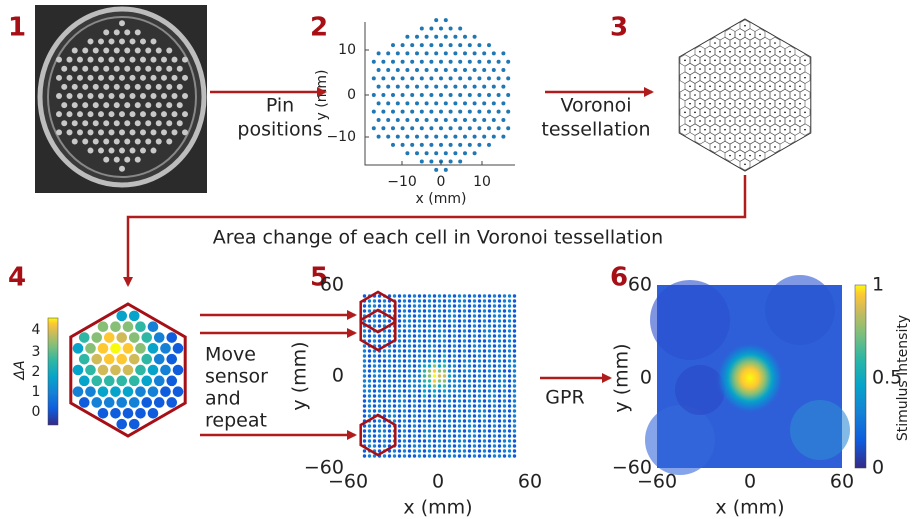 Image resolution: width=916 pixels, height=519 pixels. Describe the element at coordinates (402, 182) in the screenshot. I see `x-tick-label: −10` at that location.